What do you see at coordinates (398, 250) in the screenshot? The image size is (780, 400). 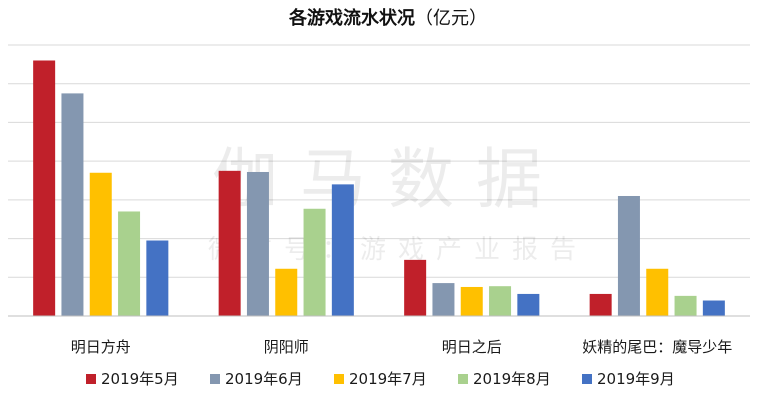 I see `watermark-text-sub: 微信号：游戏产业报告` at bounding box center [398, 250].